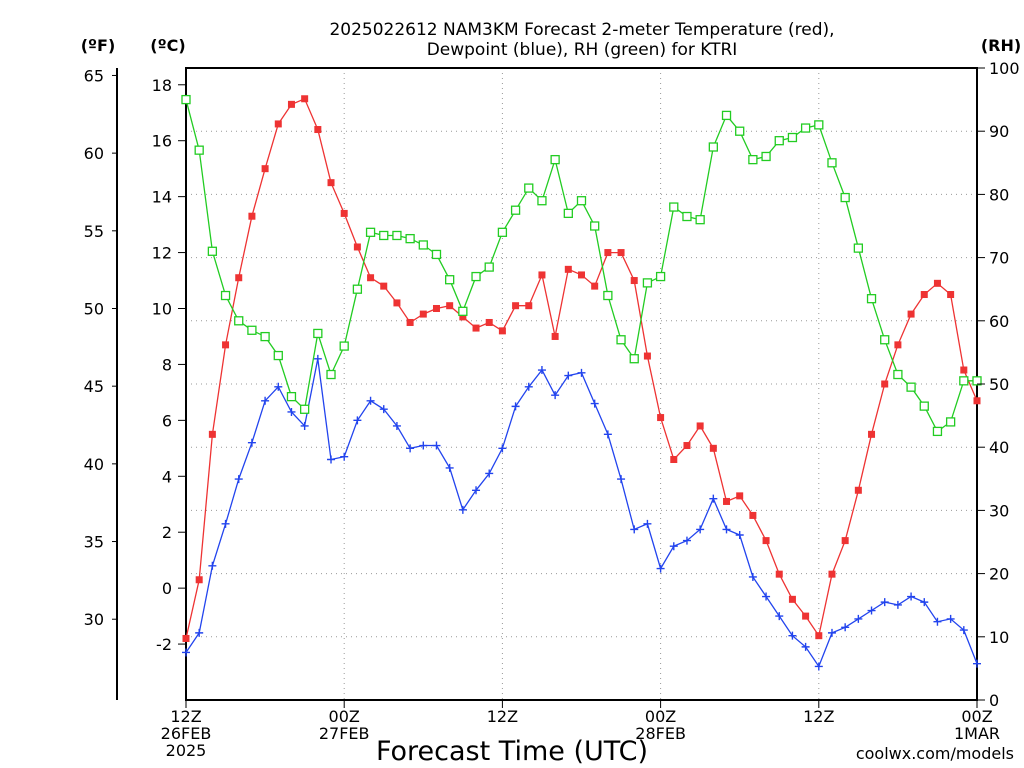  Describe the element at coordinates (1001, 45) in the screenshot. I see `rh-unit-label: (RH)` at that location.